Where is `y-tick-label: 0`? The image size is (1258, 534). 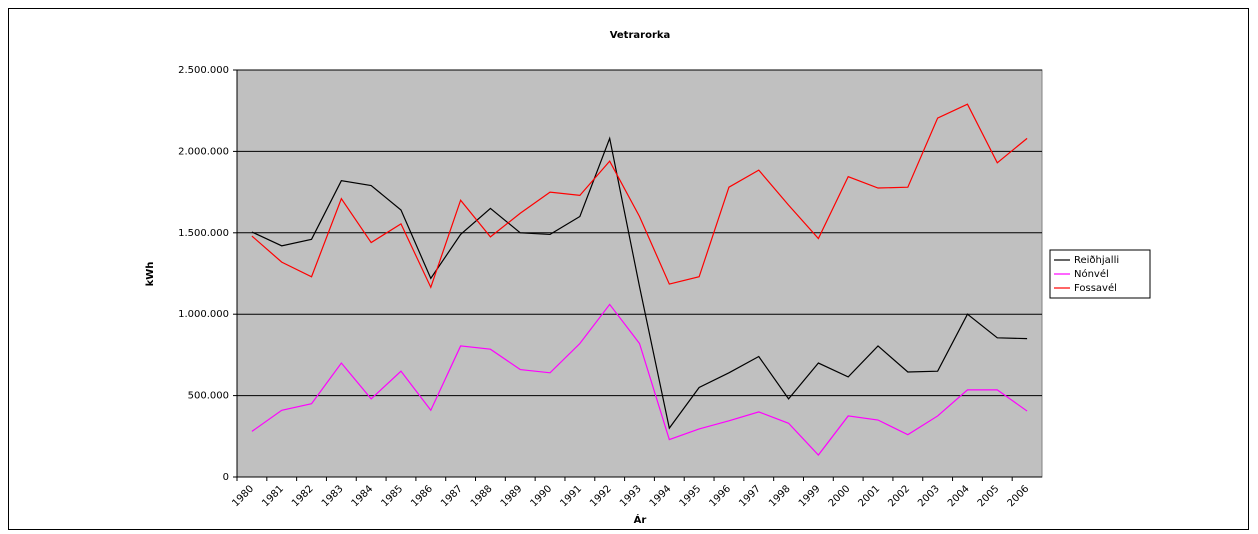 y-tick-label: 0 is located at coordinates (226, 477).